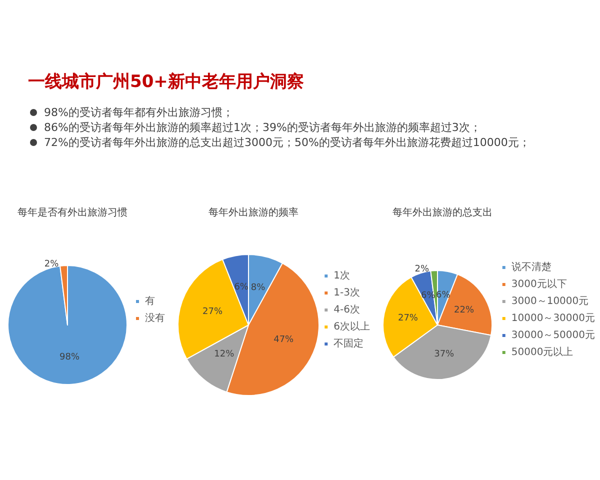 The height and width of the screenshot is (480, 600). Describe the element at coordinates (349, 344) in the screenshot. I see `legend-label: 不固定` at that location.